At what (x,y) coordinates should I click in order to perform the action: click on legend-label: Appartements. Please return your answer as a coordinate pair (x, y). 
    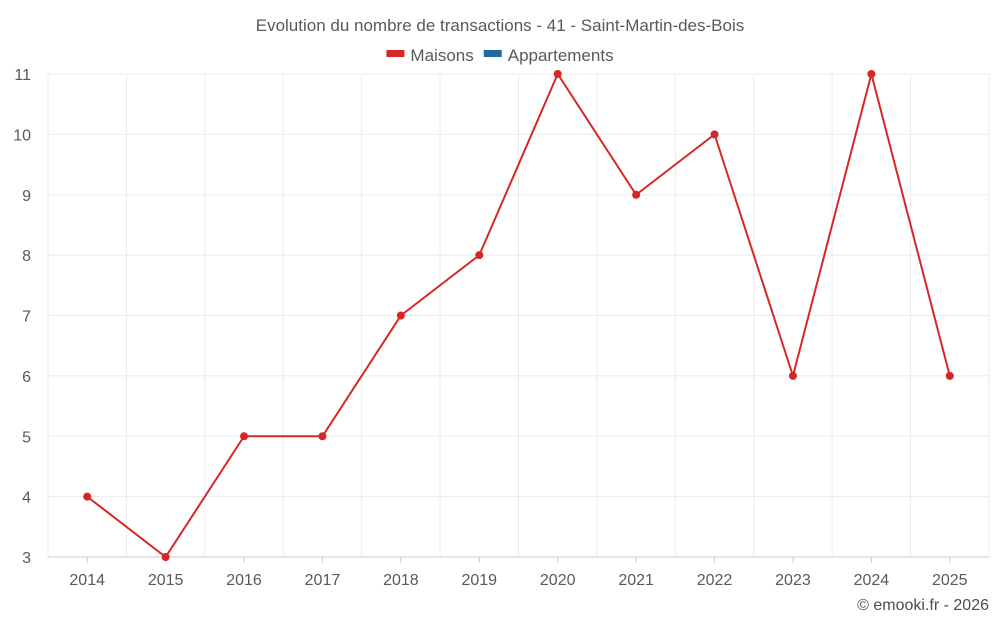
    Looking at the image, I should click on (561, 55).